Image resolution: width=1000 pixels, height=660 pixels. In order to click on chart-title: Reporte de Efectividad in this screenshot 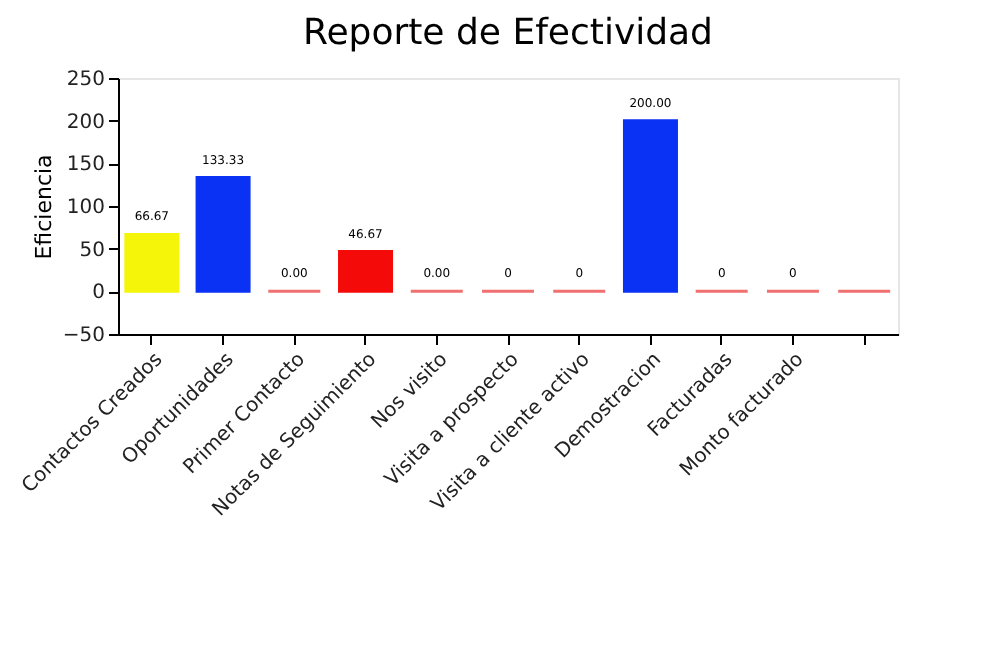, I will do `click(508, 33)`.